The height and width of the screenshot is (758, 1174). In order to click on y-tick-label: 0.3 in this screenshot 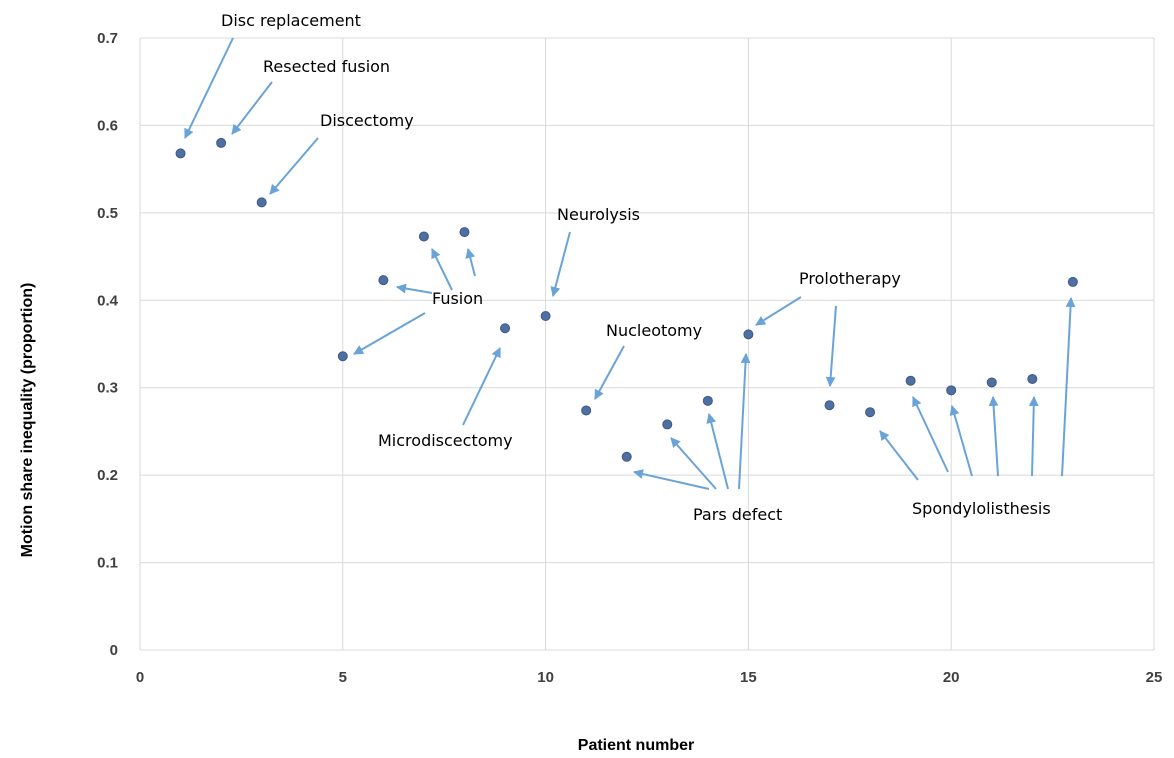, I will do `click(107, 388)`.